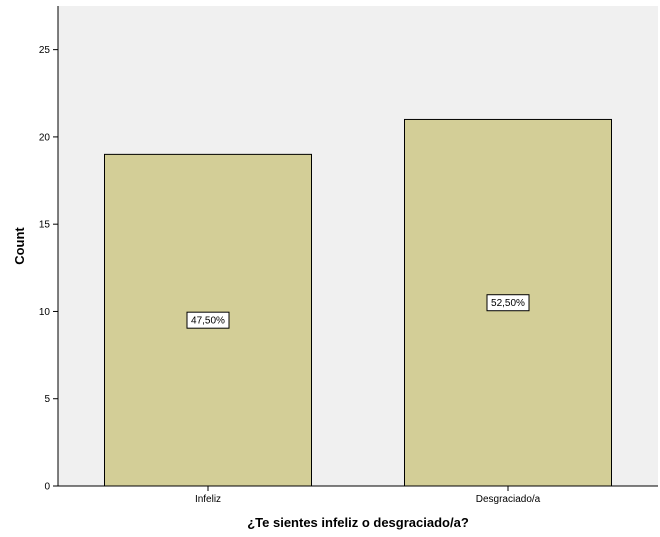  Describe the element at coordinates (47, 399) in the screenshot. I see `y-tick-label: 5` at that location.